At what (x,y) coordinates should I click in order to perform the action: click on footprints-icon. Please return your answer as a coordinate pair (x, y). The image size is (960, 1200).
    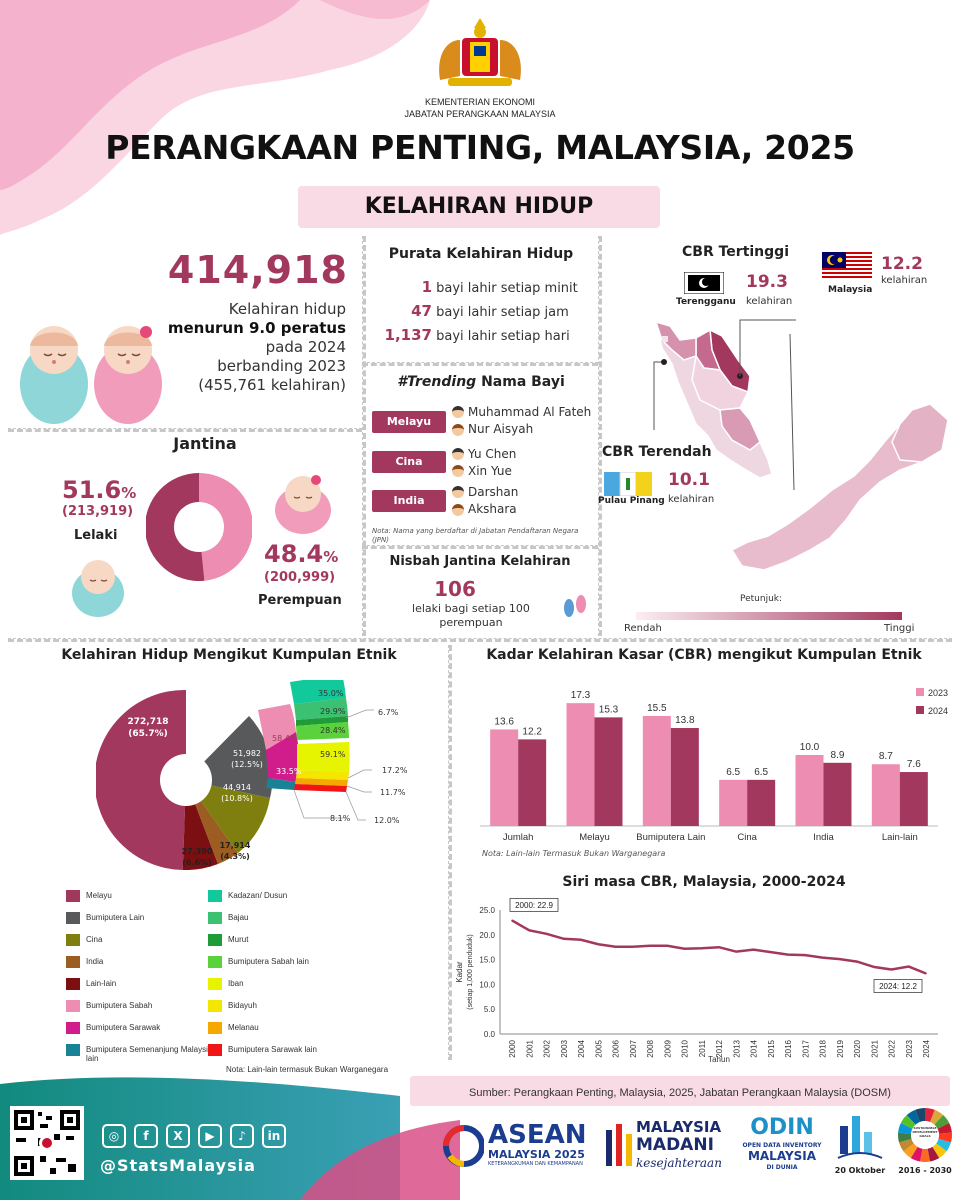
    Looking at the image, I should click on (575, 606).